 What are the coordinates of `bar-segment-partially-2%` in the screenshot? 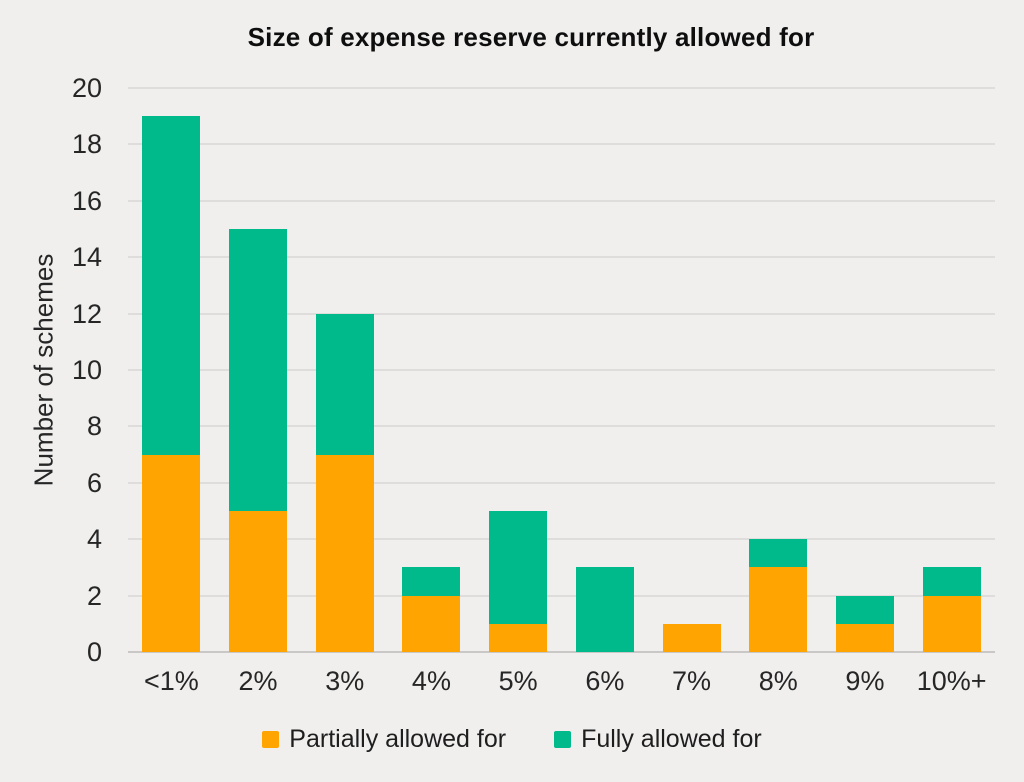 It's located at (258, 581).